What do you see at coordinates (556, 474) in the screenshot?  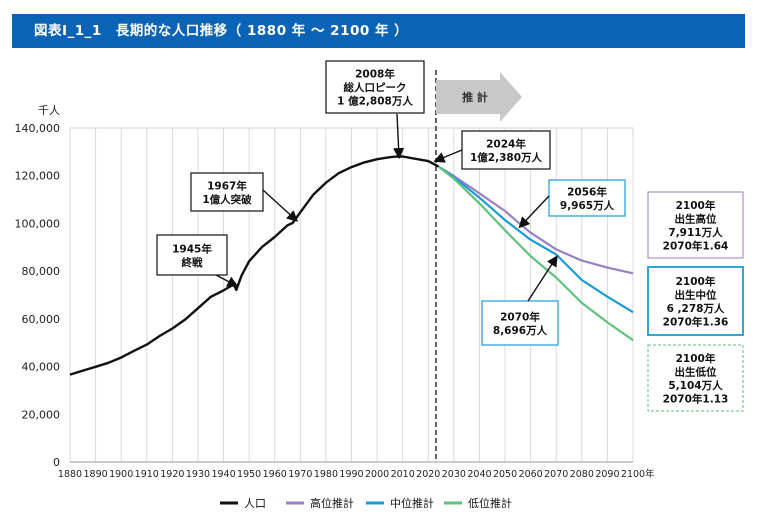 I see `x-tick-label: 2070` at bounding box center [556, 474].